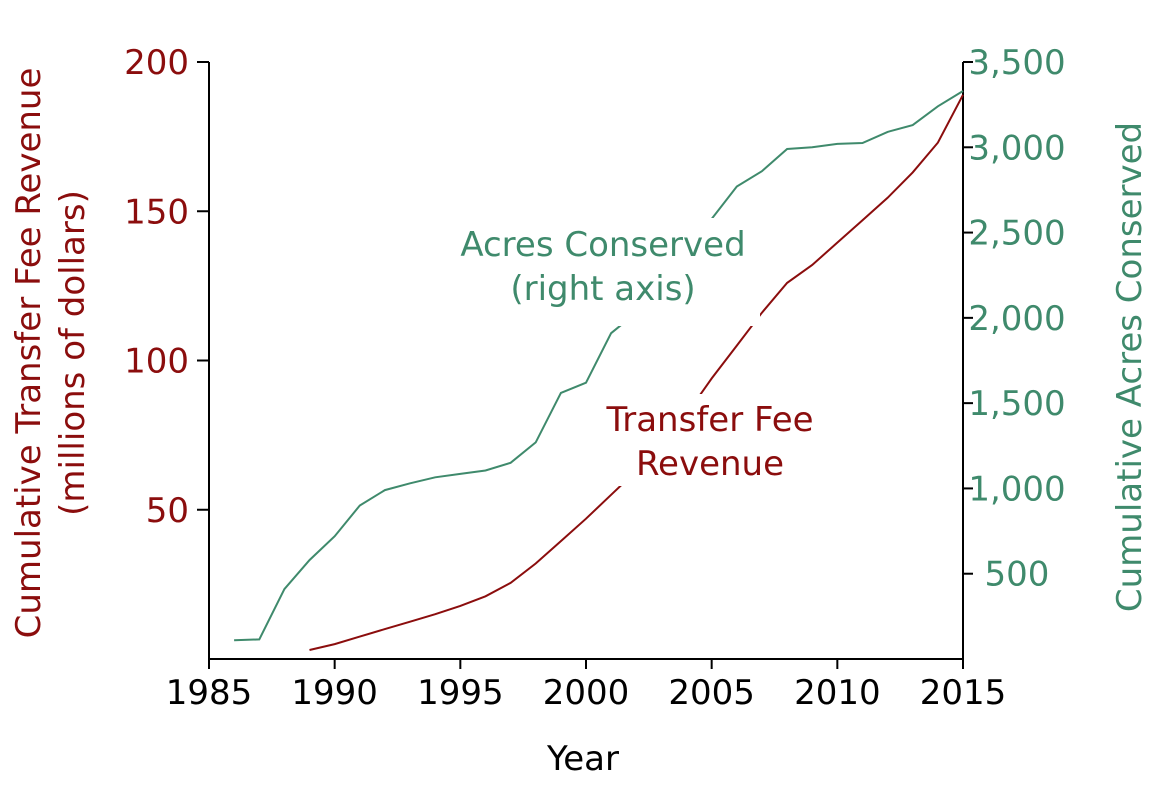  What do you see at coordinates (209, 693) in the screenshot?
I see `x-tick-label: 1985` at bounding box center [209, 693].